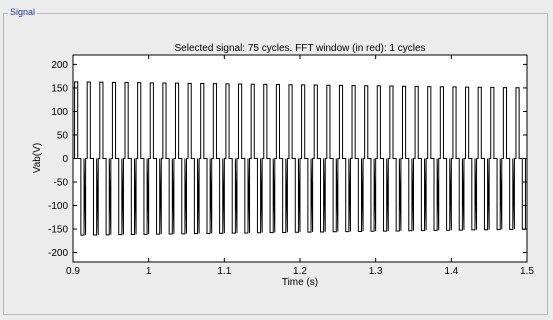 This screenshot has width=553, height=320. Describe the element at coordinates (300, 271) in the screenshot. I see `x-tick-label: 1.2` at that location.